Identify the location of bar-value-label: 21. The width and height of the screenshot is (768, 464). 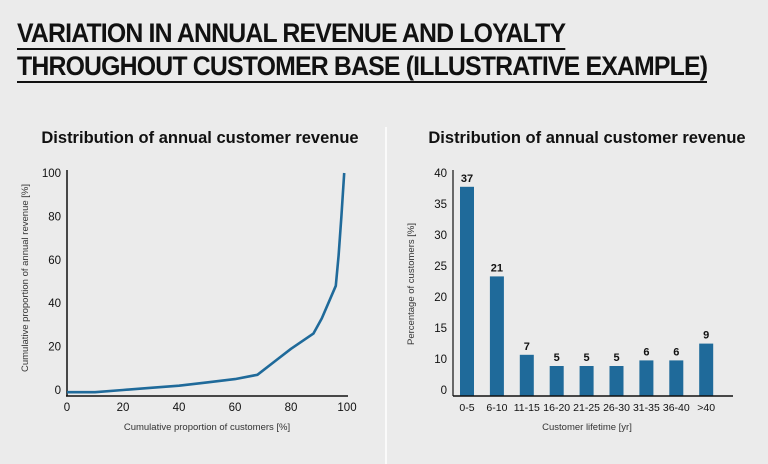
(497, 268).